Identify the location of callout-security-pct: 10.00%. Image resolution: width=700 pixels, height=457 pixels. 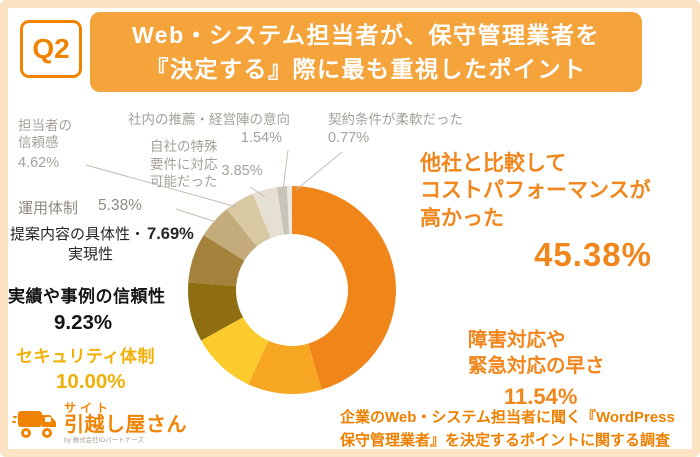
(91, 381).